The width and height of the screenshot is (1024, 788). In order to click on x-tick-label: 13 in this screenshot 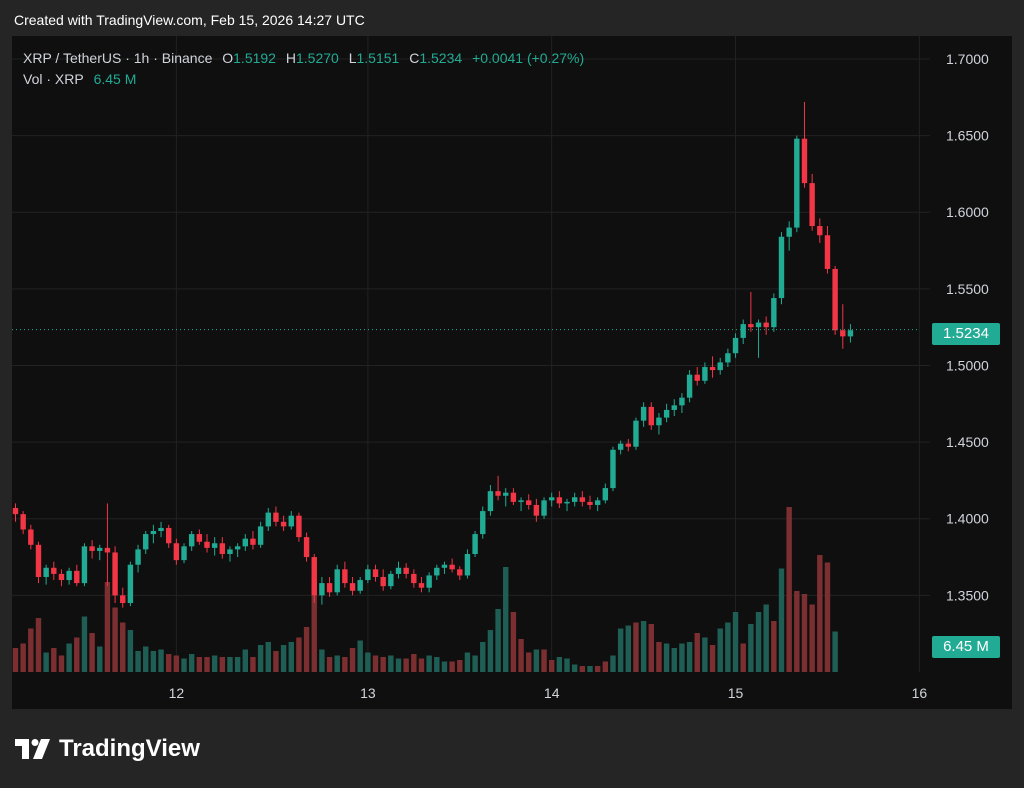, I will do `click(368, 693)`.